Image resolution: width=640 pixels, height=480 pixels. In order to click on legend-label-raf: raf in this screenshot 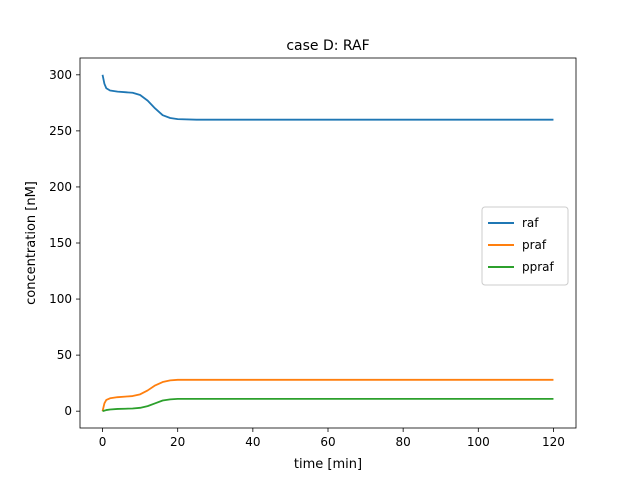, I will do `click(530, 223)`.